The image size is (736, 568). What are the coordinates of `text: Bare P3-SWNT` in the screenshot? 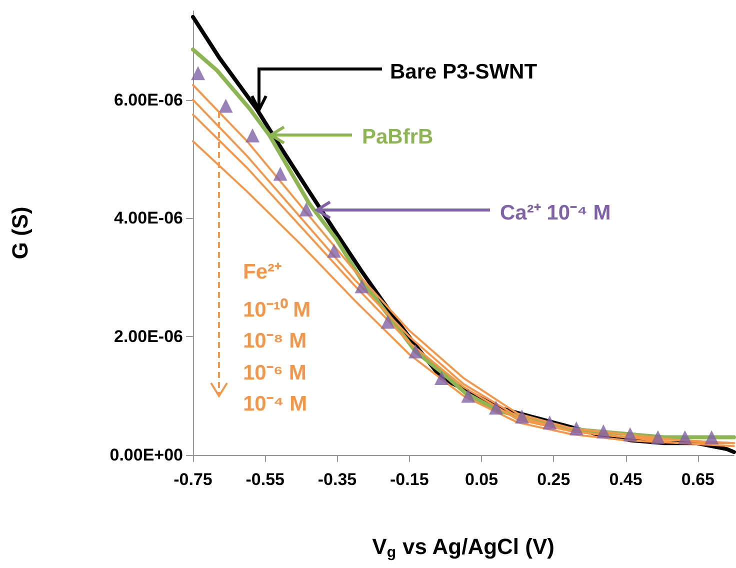 It's located at (464, 72).